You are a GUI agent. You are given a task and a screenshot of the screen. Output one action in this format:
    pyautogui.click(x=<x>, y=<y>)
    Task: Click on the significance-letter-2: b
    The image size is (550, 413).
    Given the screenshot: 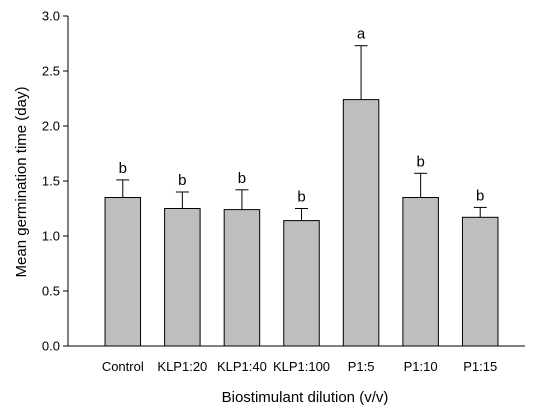 What is the action you would take?
    pyautogui.click(x=242, y=178)
    